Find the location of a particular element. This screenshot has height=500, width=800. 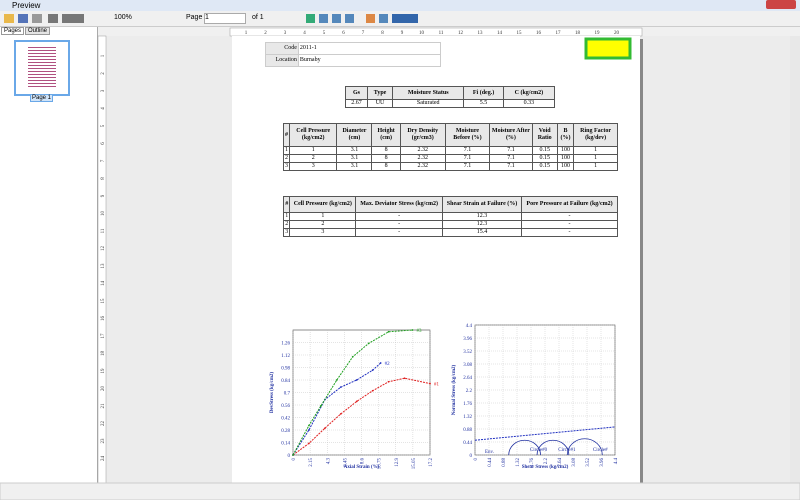

column-header: Ring Factor (kg/dev) is located at coordinates (595, 135).